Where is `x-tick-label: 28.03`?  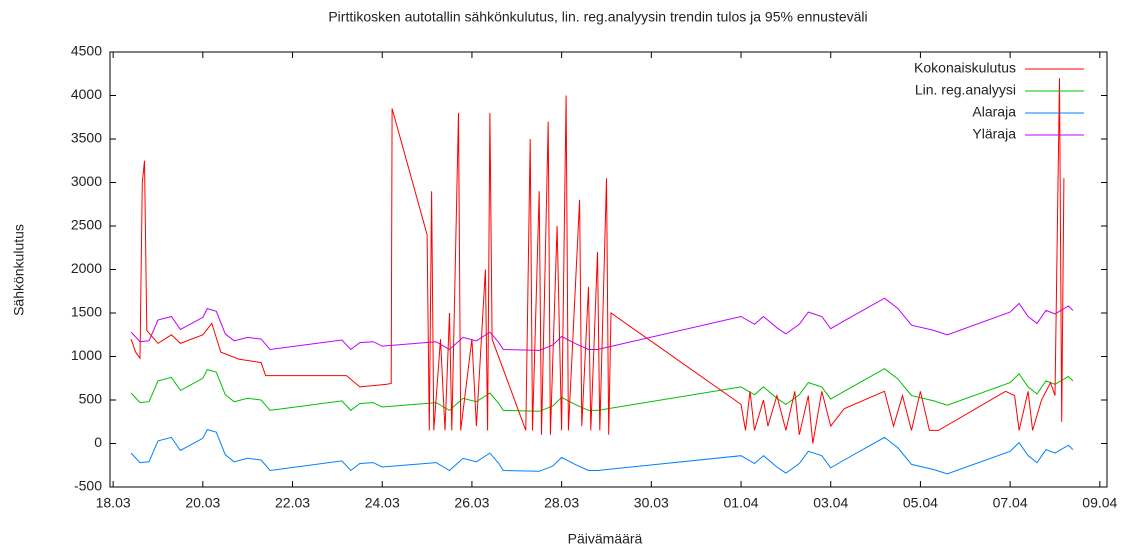
x-tick-label: 28.03 is located at coordinates (561, 503).